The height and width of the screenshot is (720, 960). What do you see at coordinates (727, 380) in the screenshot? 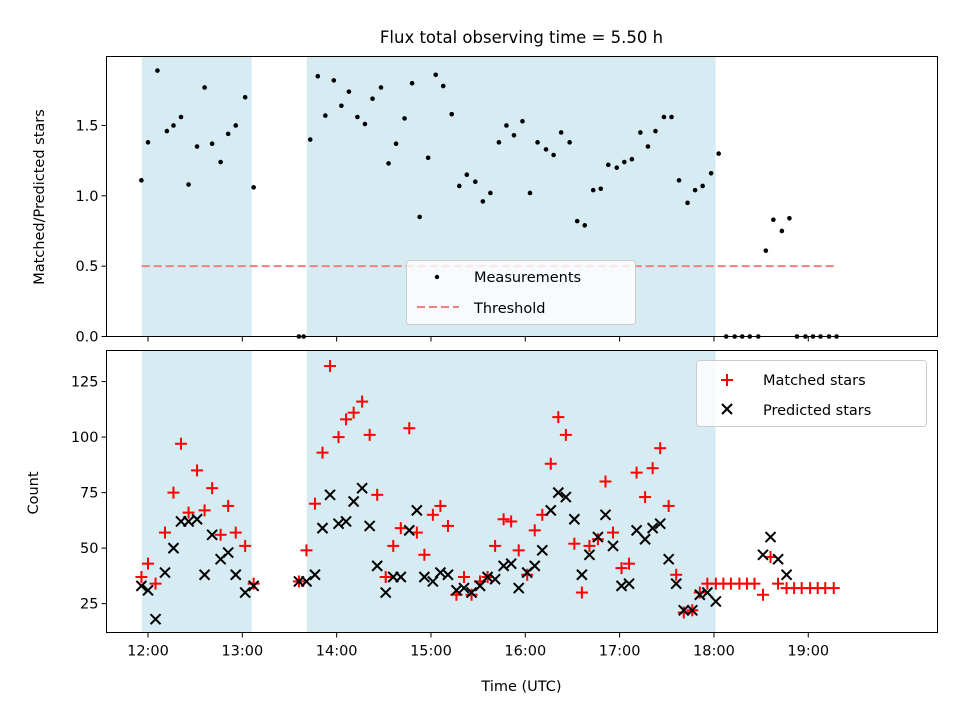
I see `legend-plus-marker` at bounding box center [727, 380].